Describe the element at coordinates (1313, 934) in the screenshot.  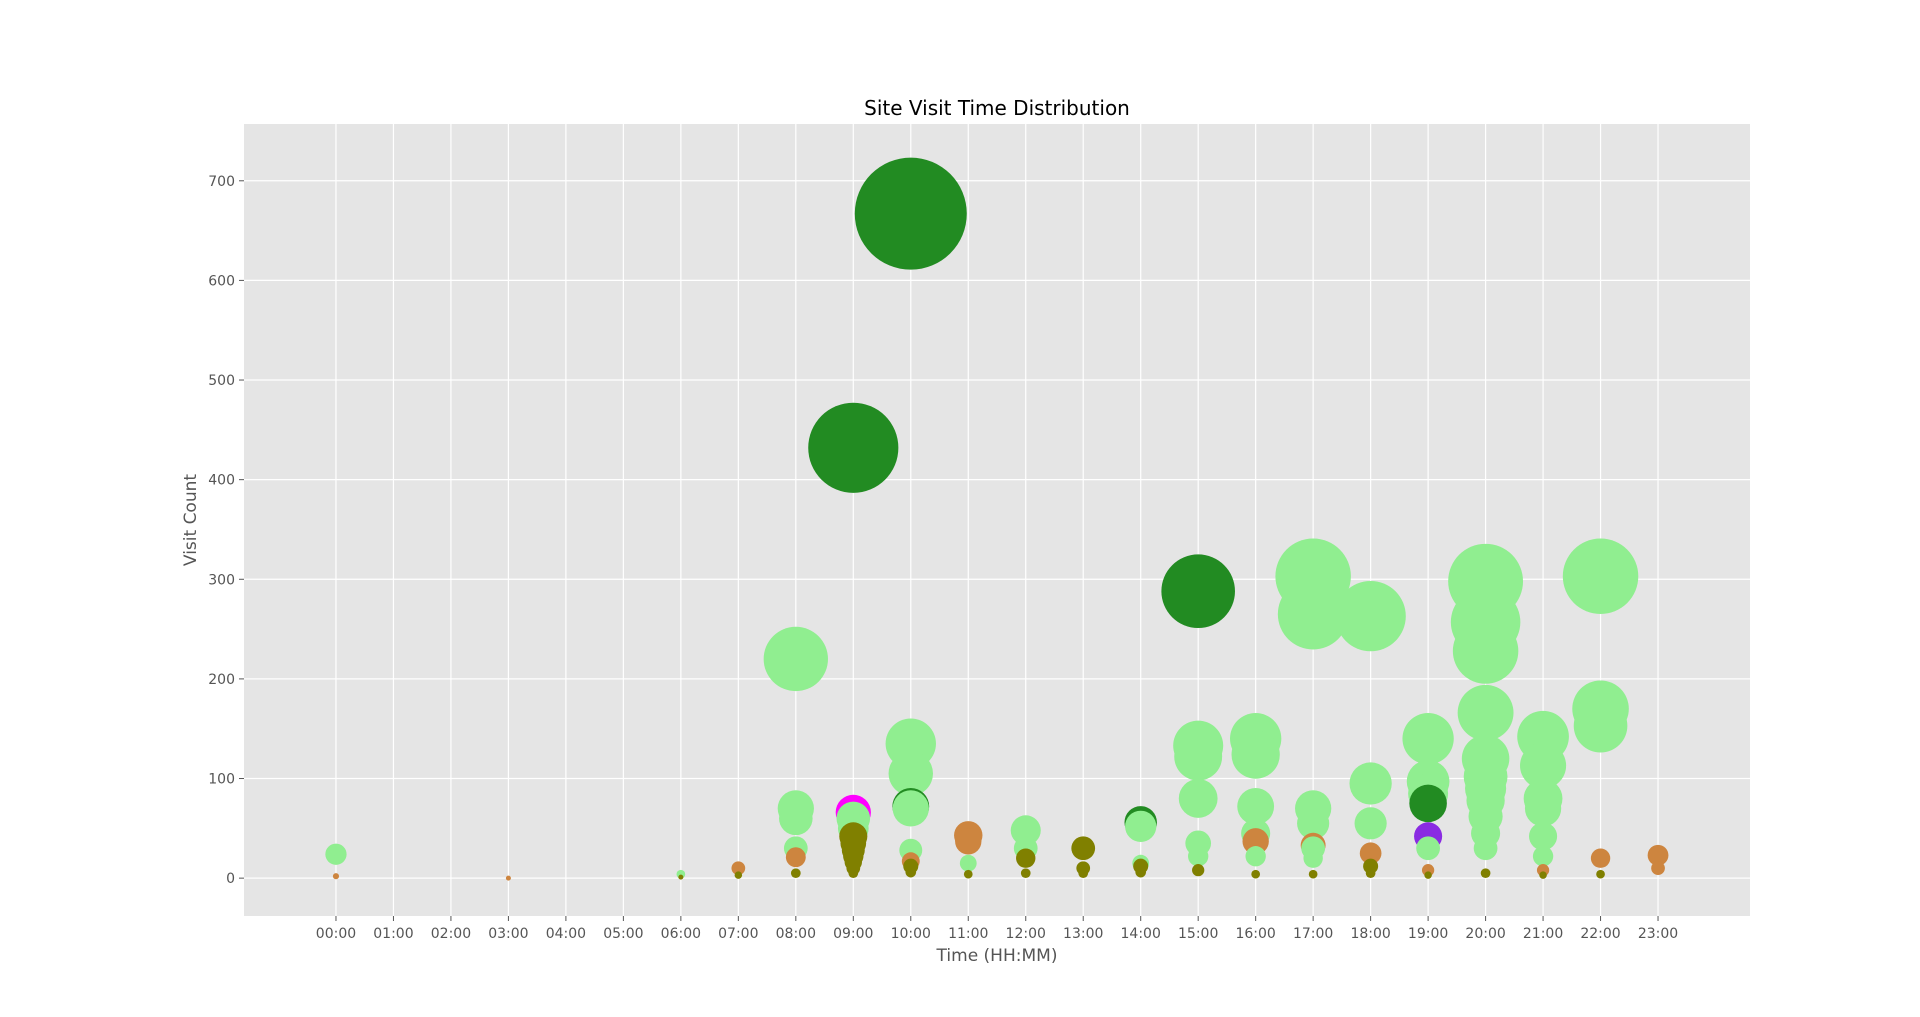
I see `x-tick-label: 17:00` at that location.